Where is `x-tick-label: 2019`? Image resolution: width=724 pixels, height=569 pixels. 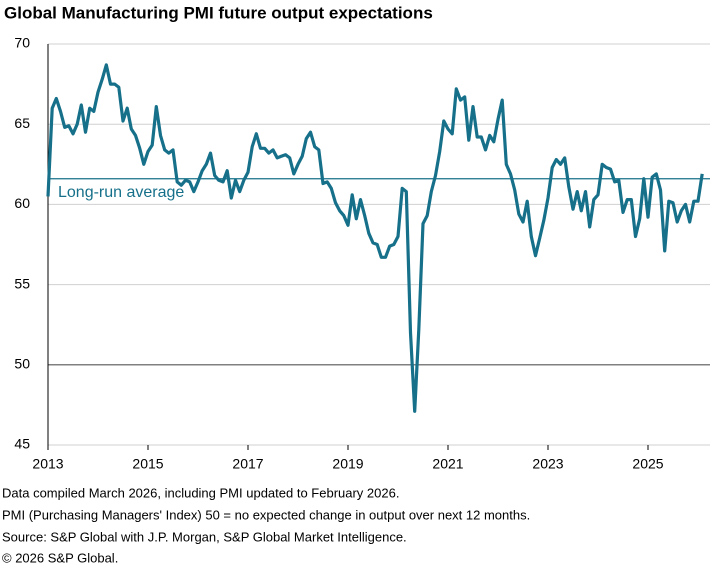
x-tick-label: 2019 is located at coordinates (347, 464).